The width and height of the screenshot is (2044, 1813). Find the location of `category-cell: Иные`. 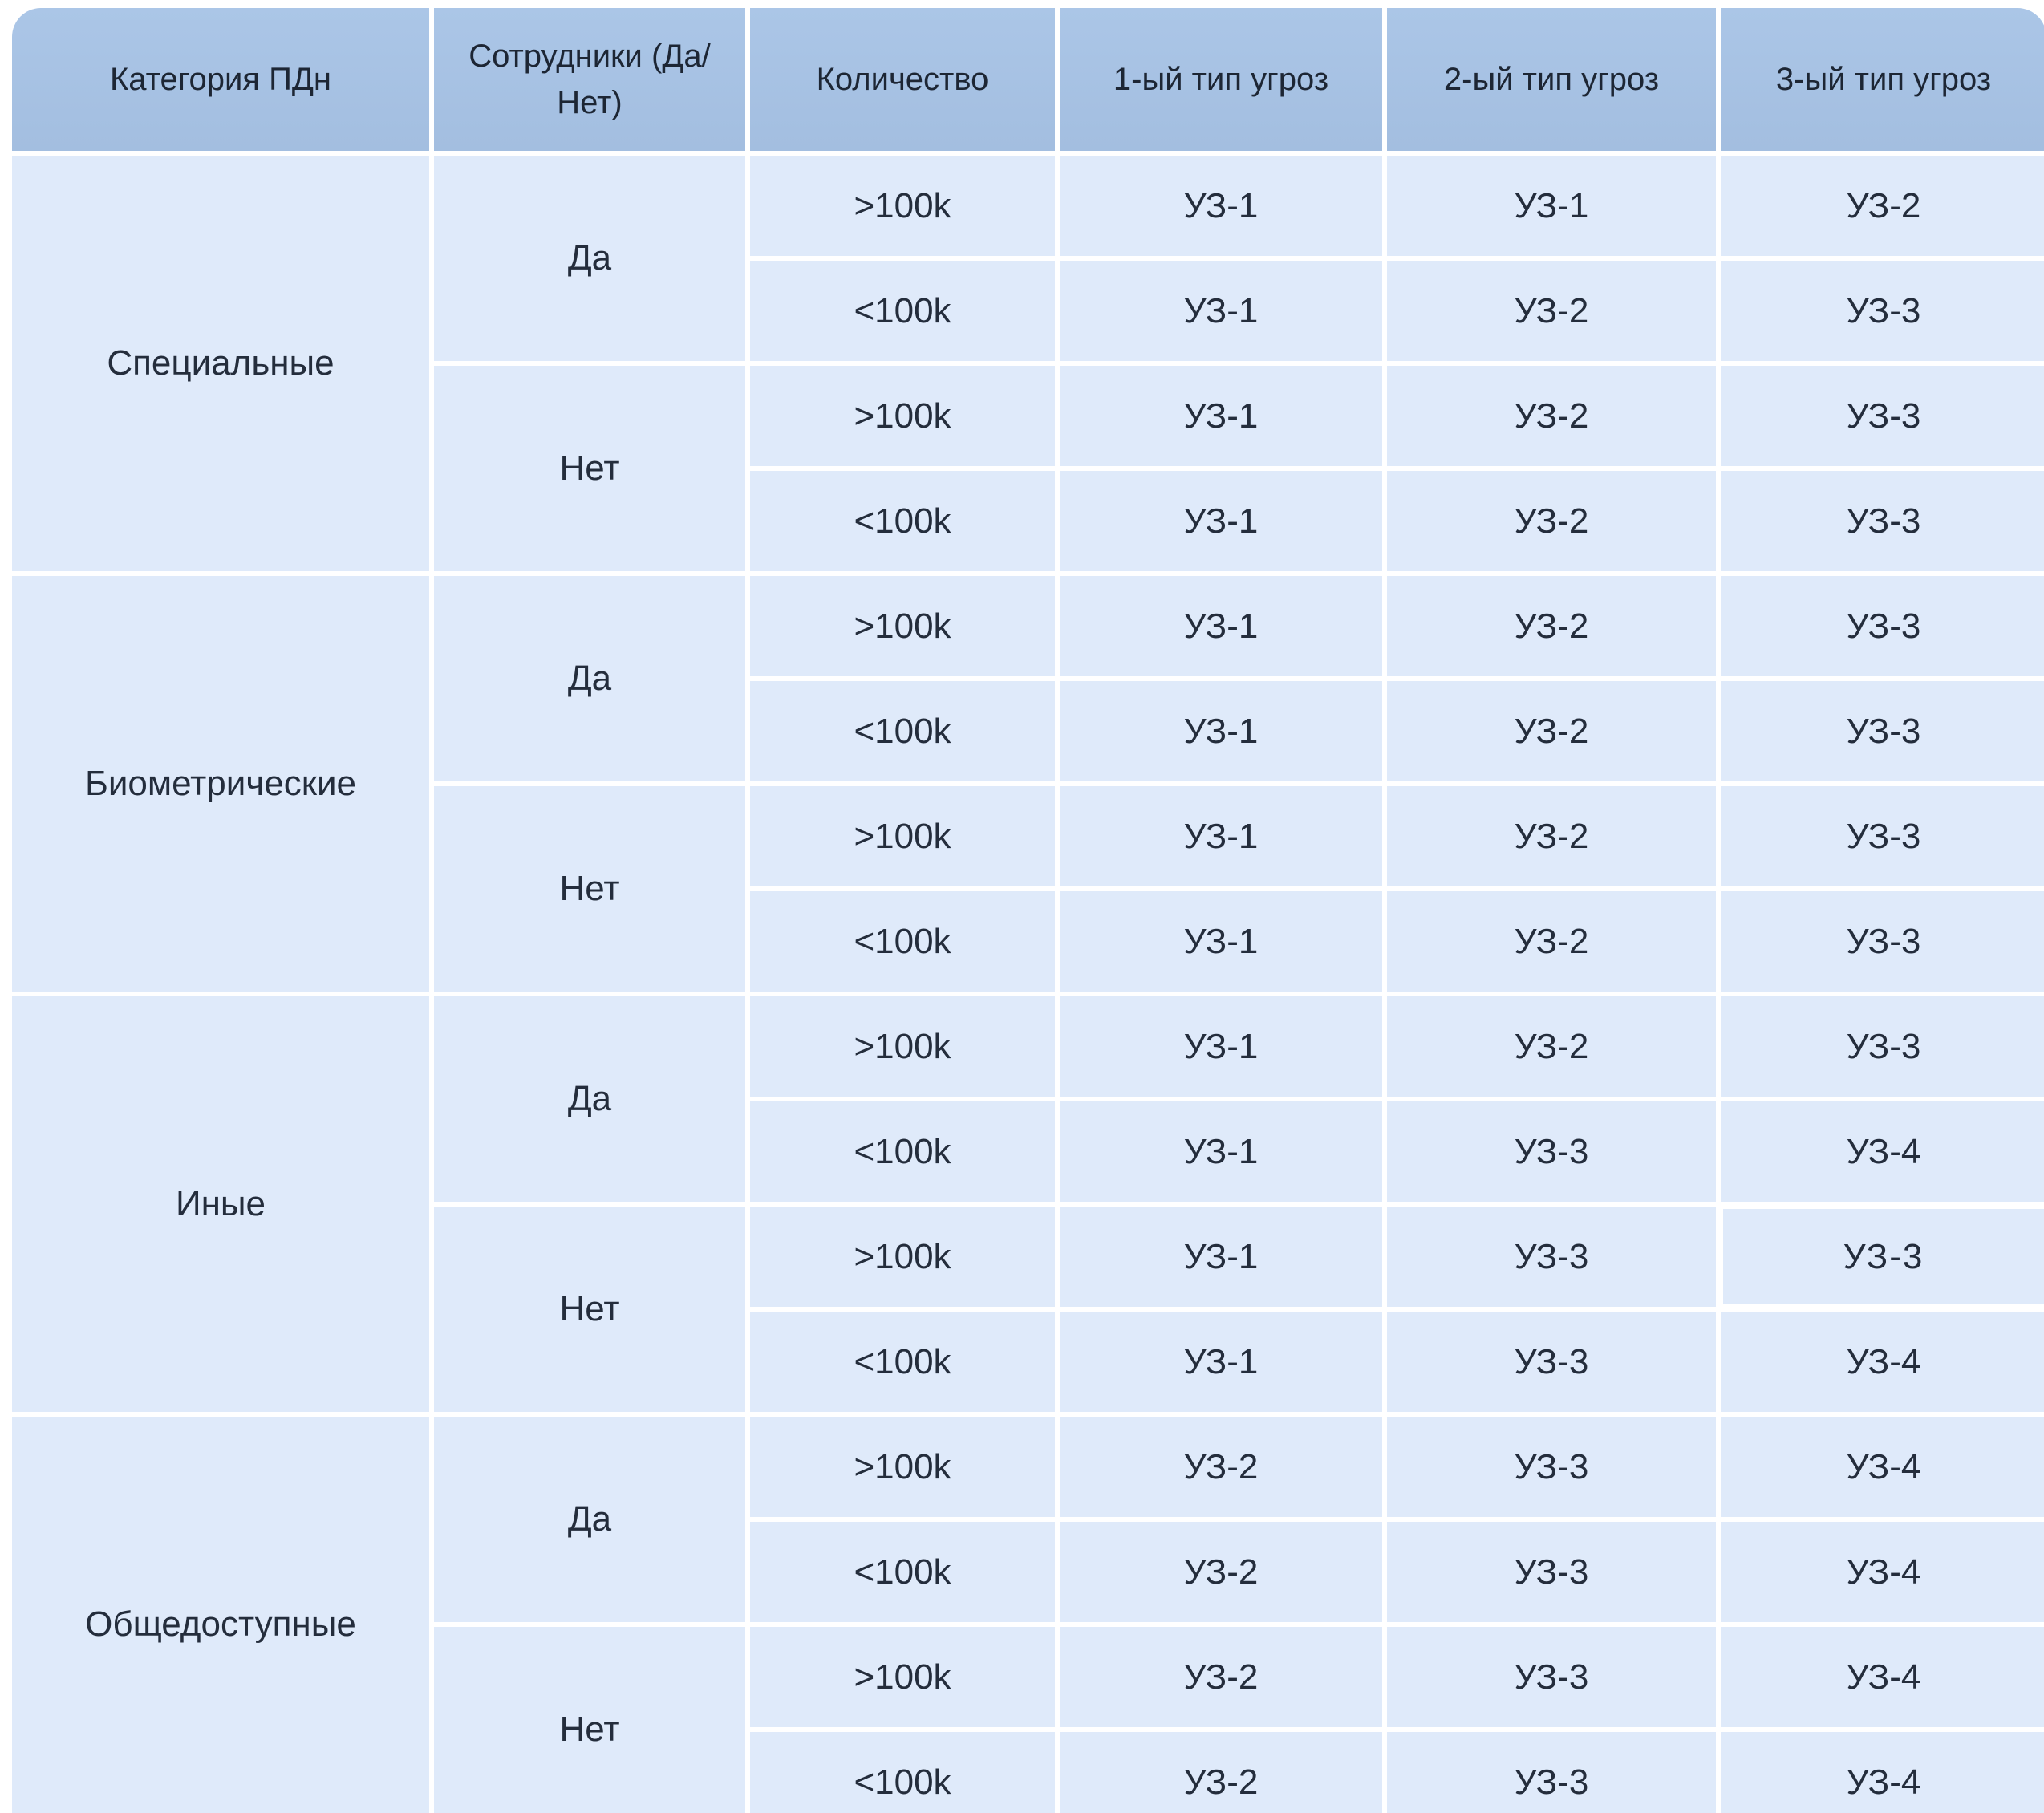

category-cell: Иные is located at coordinates (221, 1204).